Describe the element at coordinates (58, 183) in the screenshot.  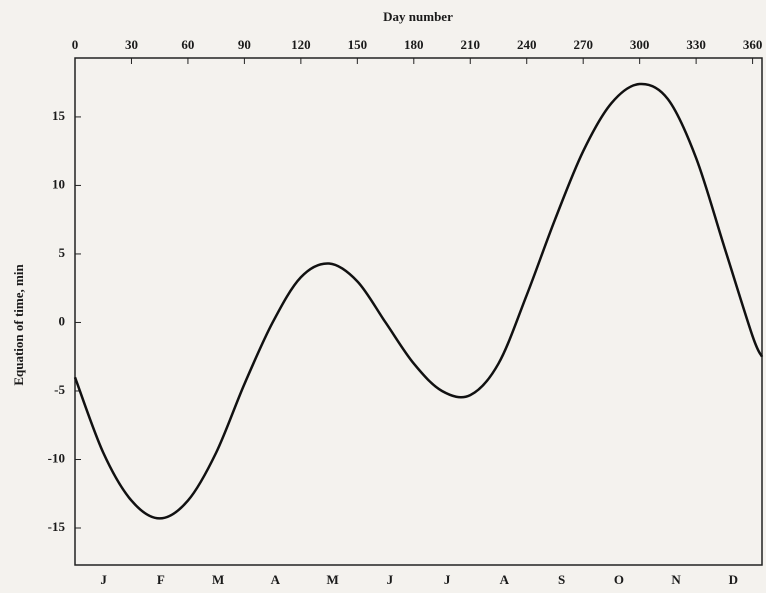
I see `y-tick-label: 10` at that location.